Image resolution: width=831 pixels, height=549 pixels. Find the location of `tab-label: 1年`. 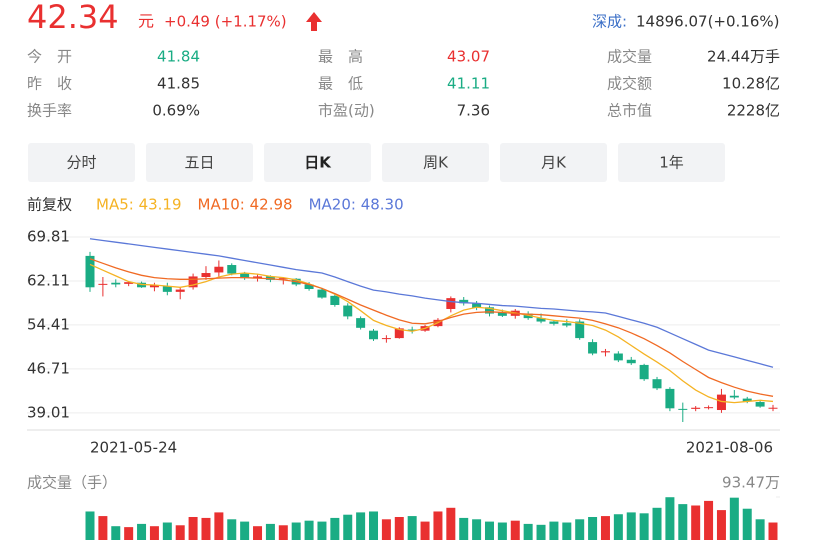

tab-label: 1年 is located at coordinates (671, 163).